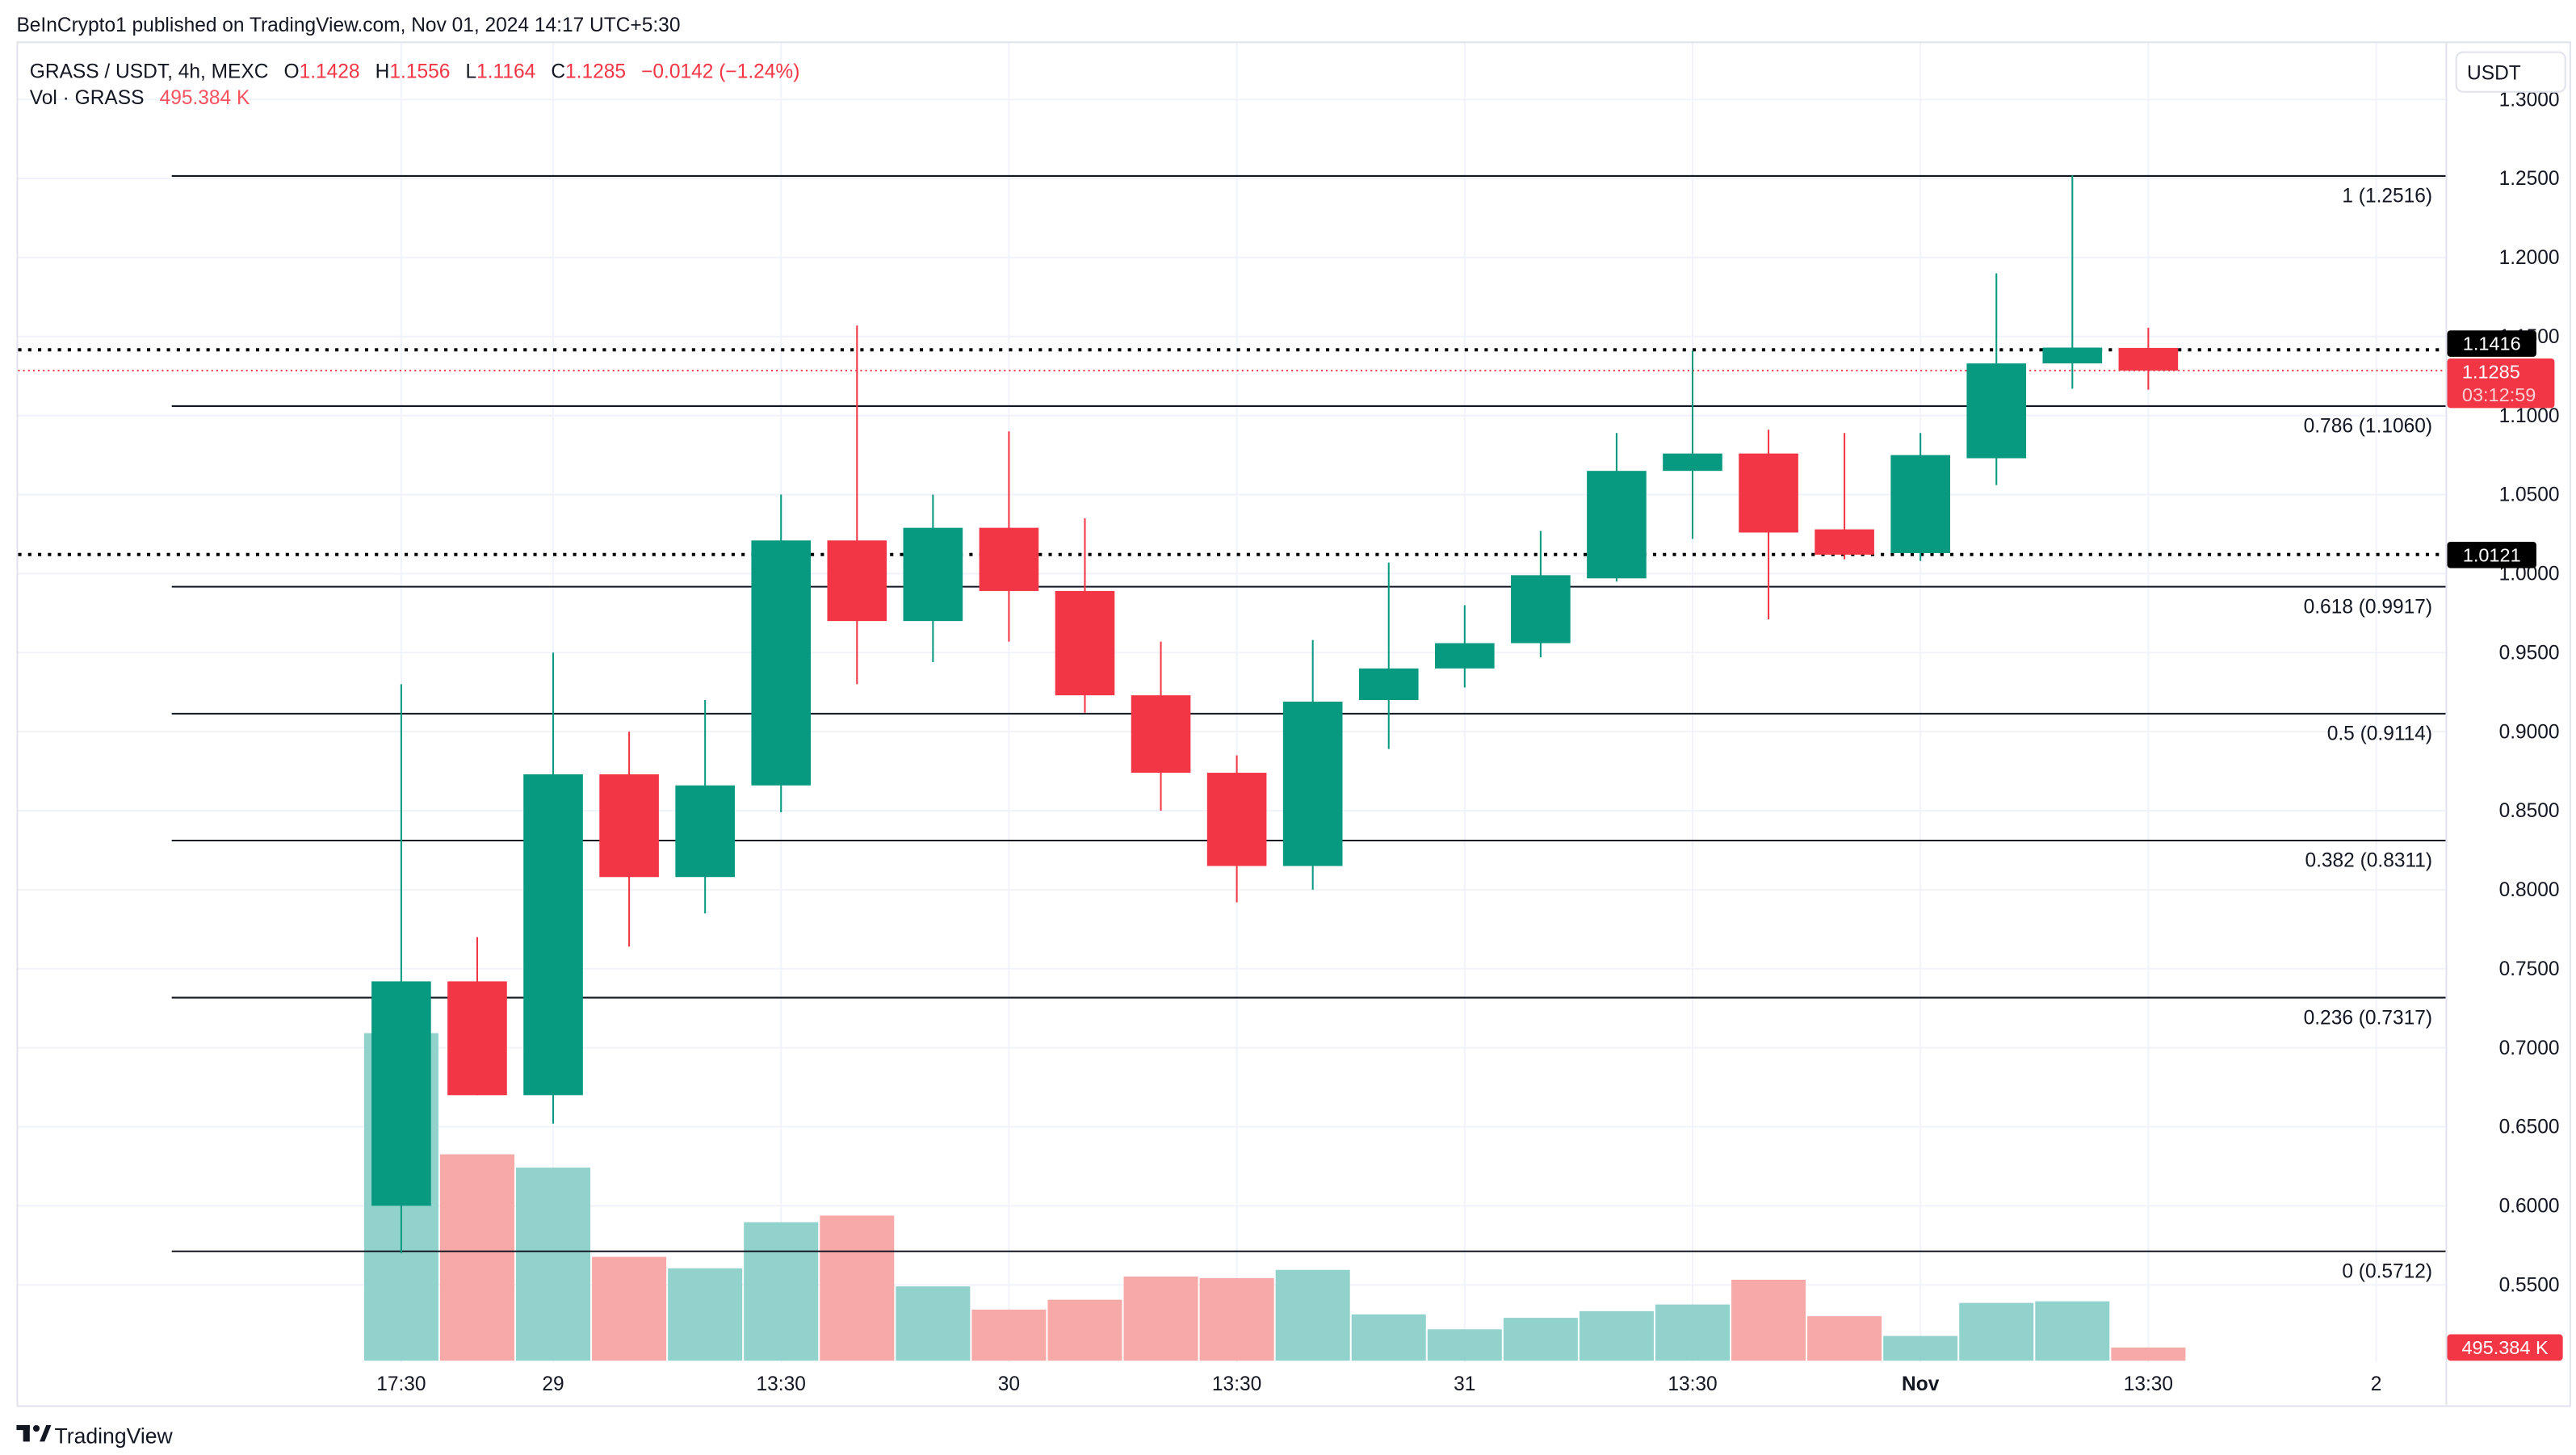  What do you see at coordinates (2529, 1127) in the screenshot?
I see `price-tick-label: 0.6500` at bounding box center [2529, 1127].